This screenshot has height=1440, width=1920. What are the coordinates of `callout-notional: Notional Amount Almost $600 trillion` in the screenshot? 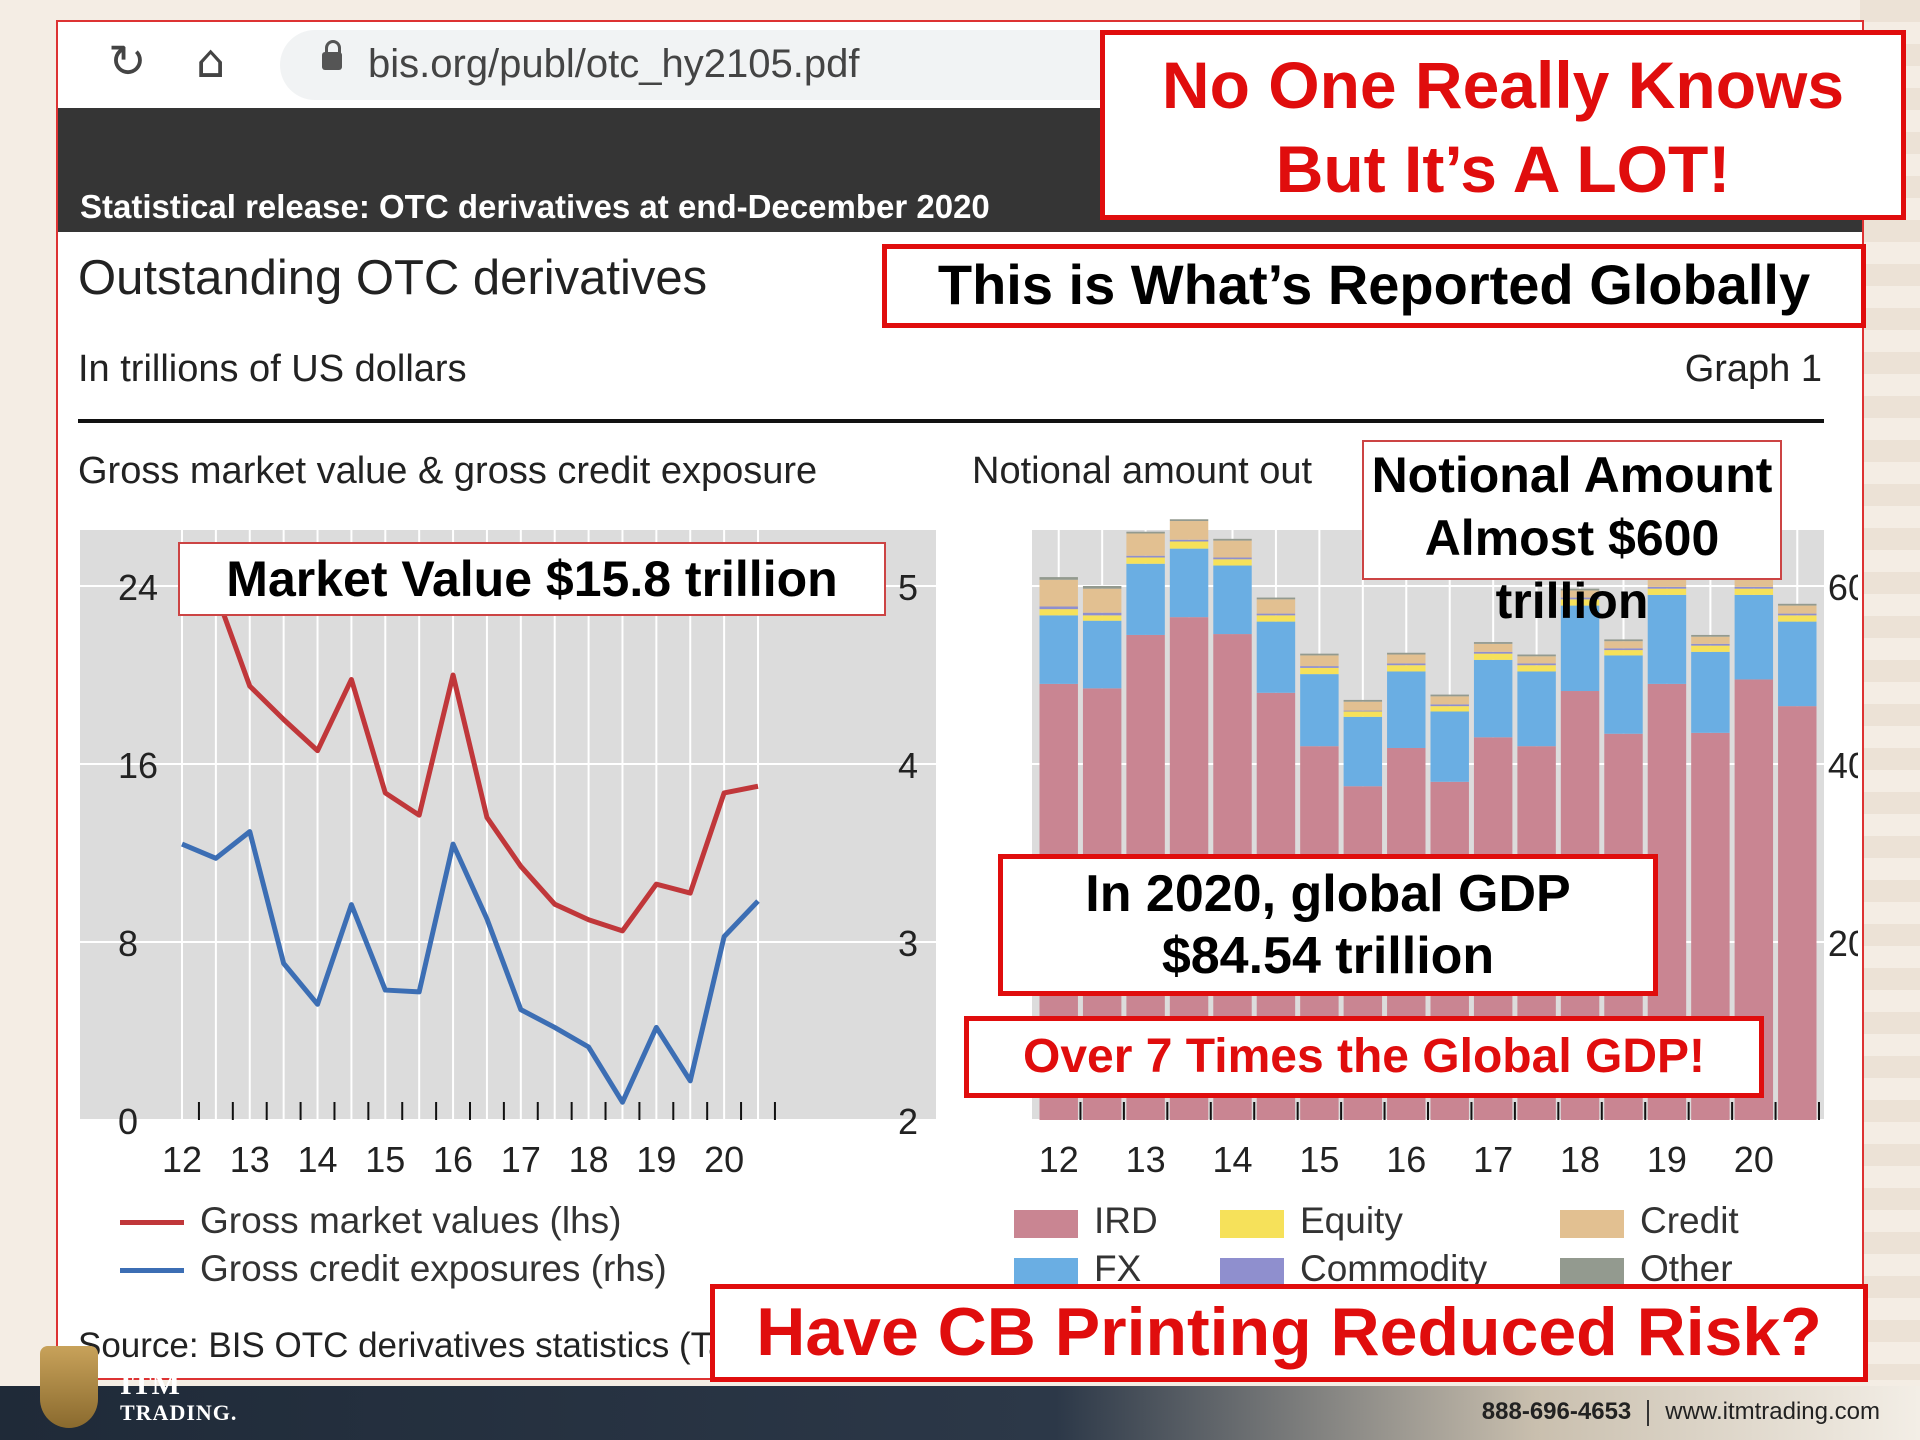 It's located at (1572, 534).